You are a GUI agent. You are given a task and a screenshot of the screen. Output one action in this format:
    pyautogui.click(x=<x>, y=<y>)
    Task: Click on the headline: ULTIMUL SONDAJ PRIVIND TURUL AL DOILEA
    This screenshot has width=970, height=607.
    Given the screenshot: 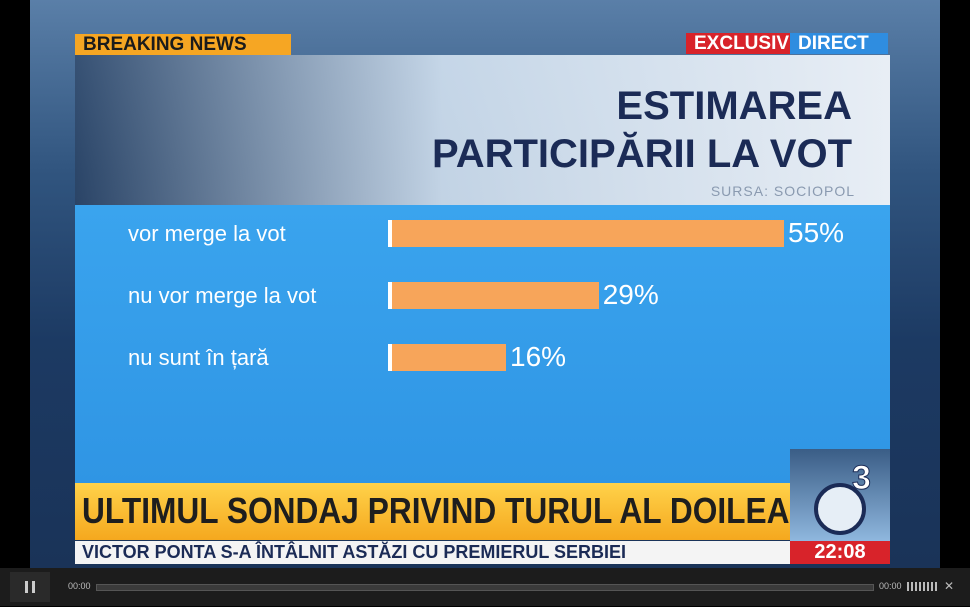 What is the action you would take?
    pyautogui.click(x=436, y=510)
    